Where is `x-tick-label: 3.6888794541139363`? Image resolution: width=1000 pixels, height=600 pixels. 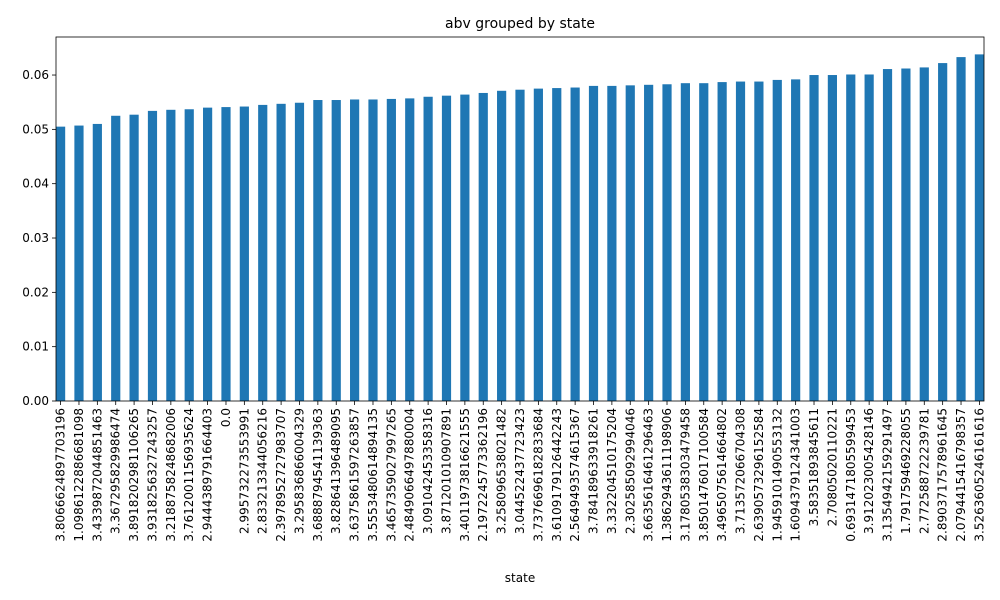
x-tick-label: 3.6888794541139363 is located at coordinates (318, 475).